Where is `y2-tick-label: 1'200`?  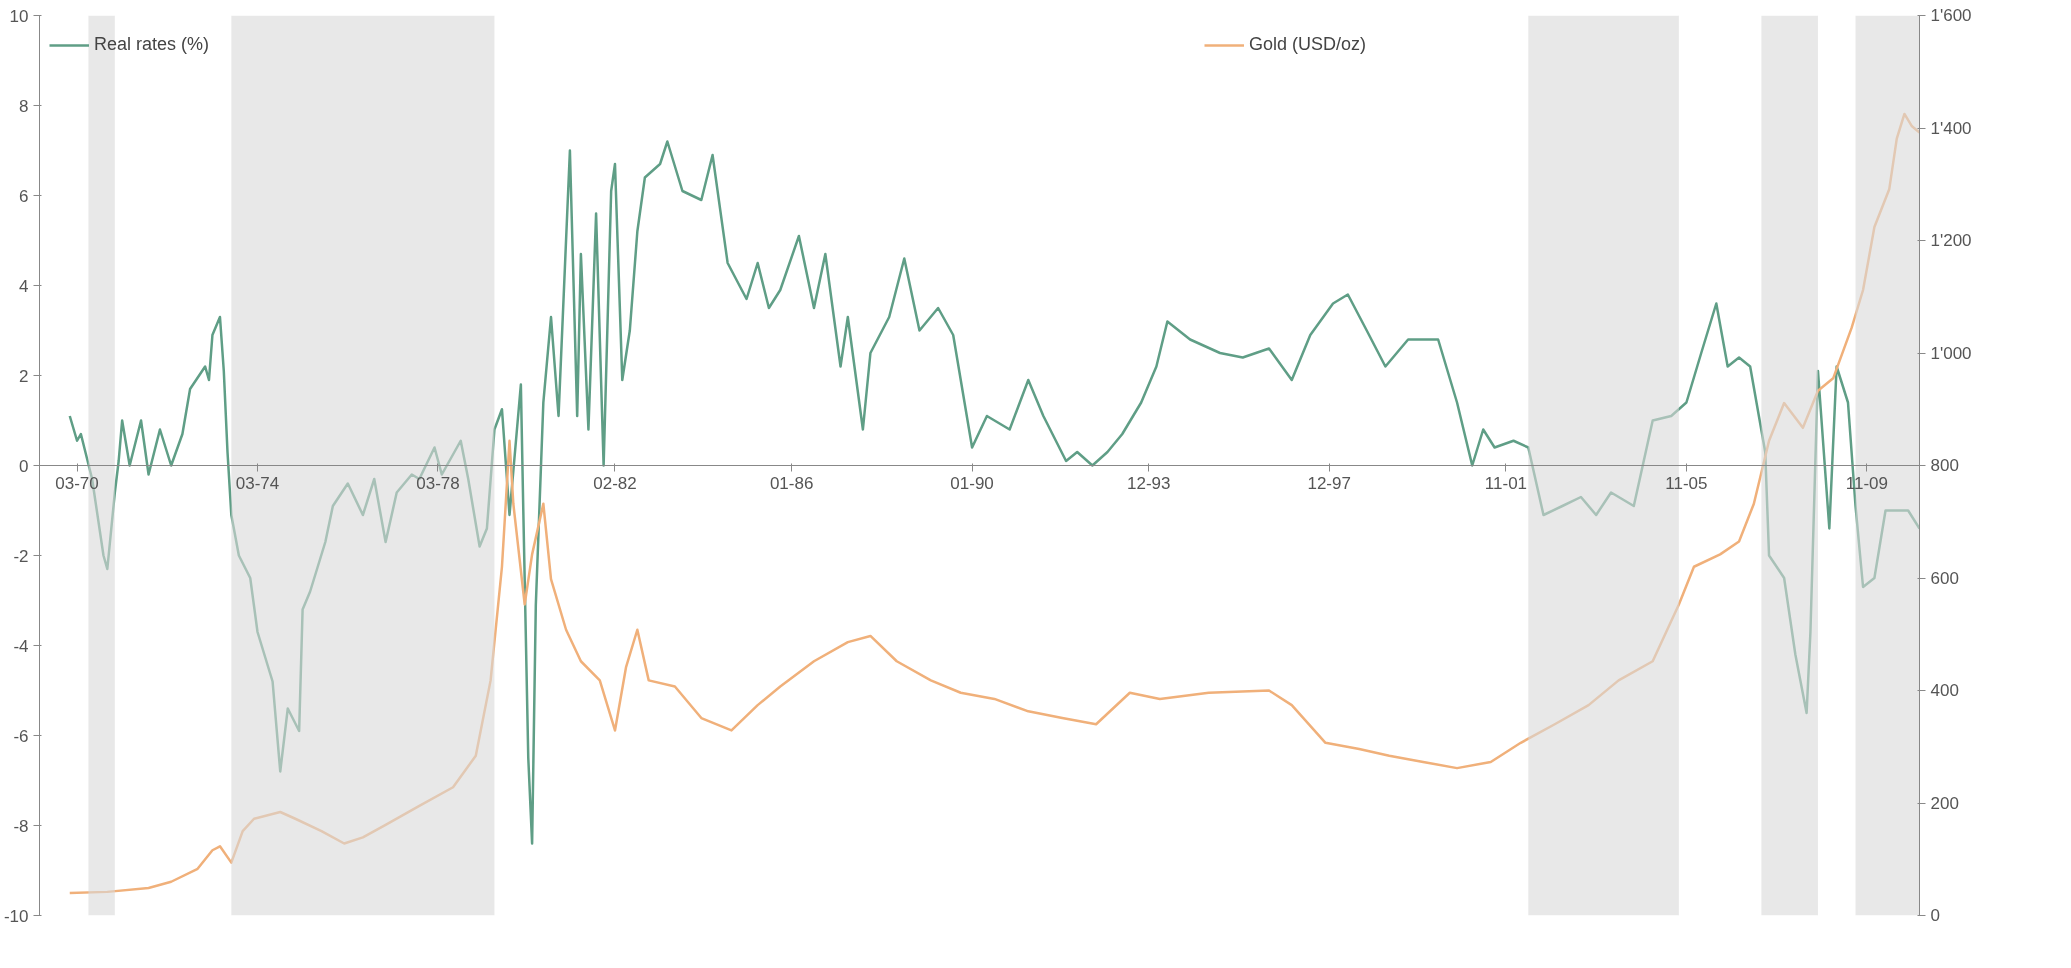 y2-tick-label: 1'200 is located at coordinates (1951, 240).